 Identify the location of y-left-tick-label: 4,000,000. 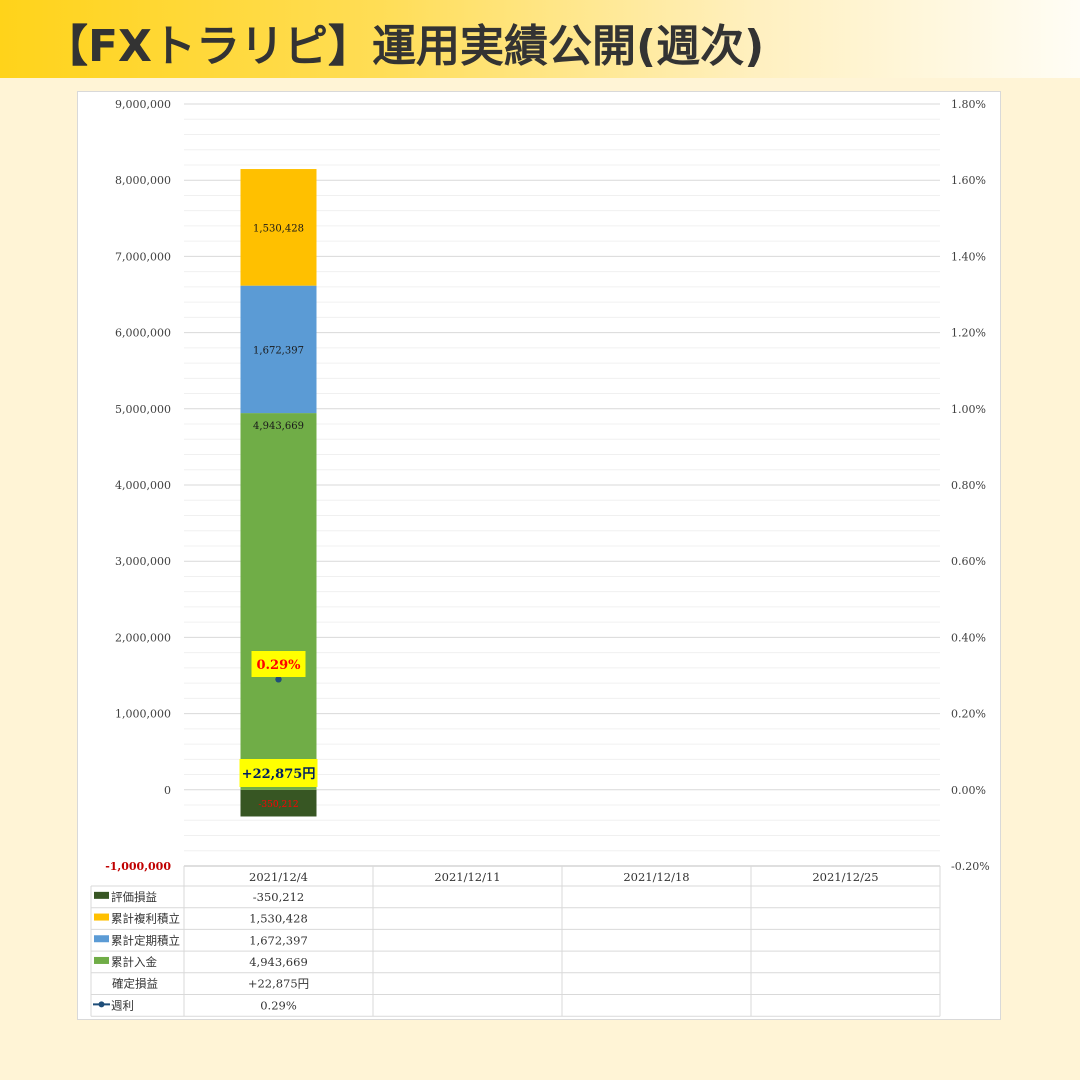
(143, 485).